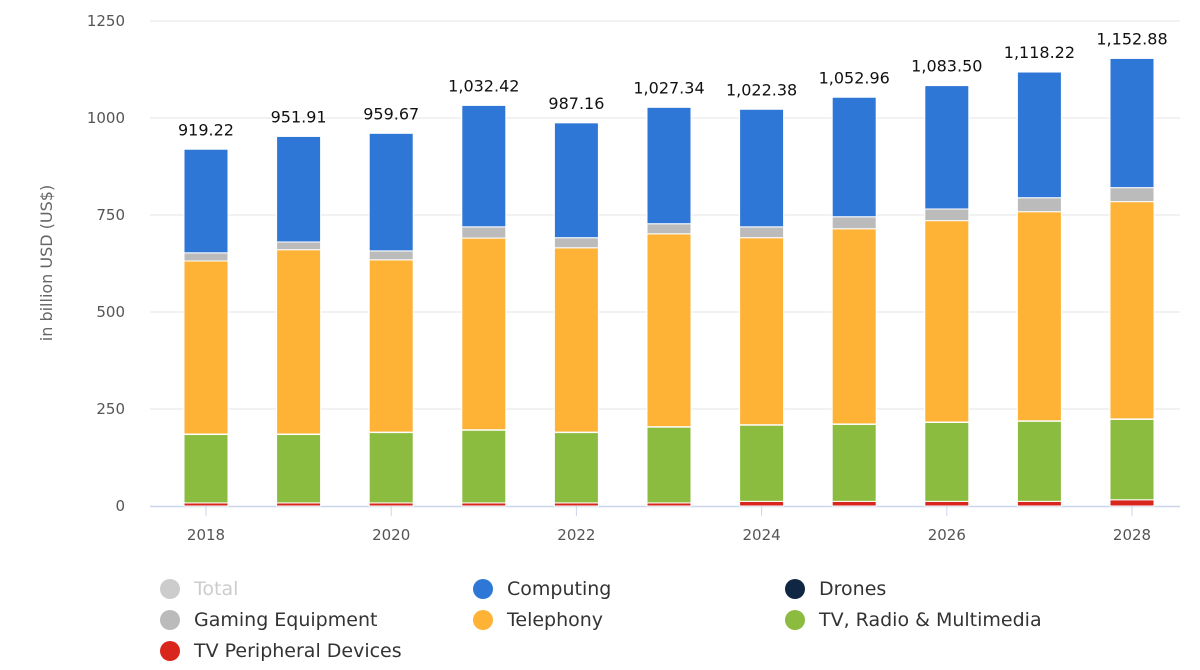 Image resolution: width=1200 pixels, height=670 pixels. Describe the element at coordinates (559, 589) in the screenshot. I see `legend-label: Computing` at that location.